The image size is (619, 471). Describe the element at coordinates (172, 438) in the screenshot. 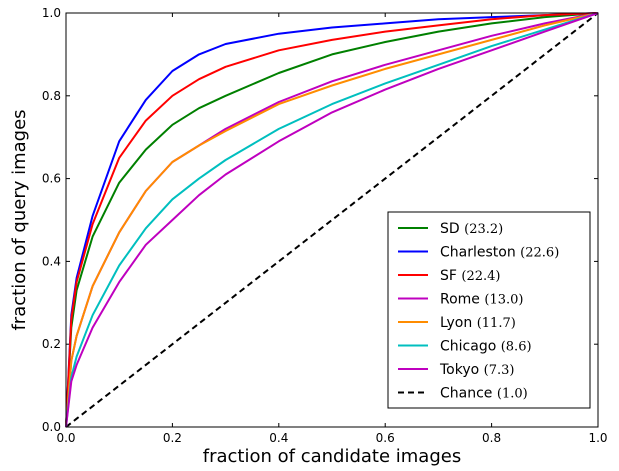

I see `x-tick-label: 0.2` at that location.